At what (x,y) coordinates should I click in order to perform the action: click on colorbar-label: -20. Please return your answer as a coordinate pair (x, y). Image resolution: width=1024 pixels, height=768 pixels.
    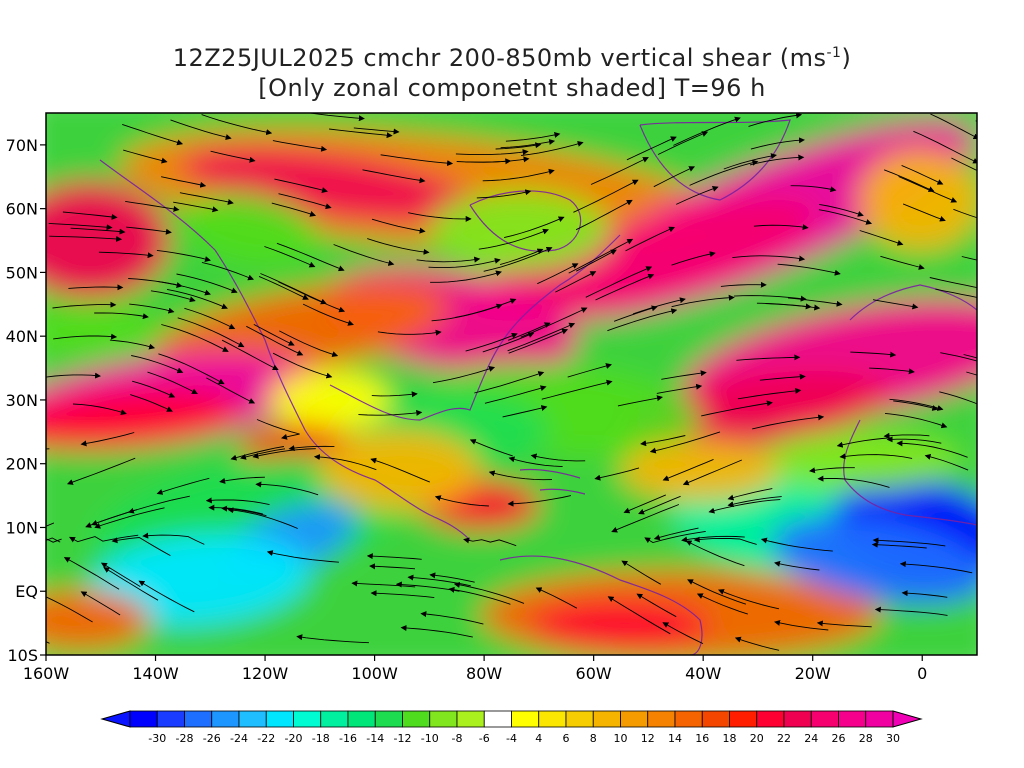
    Looking at the image, I should click on (294, 738).